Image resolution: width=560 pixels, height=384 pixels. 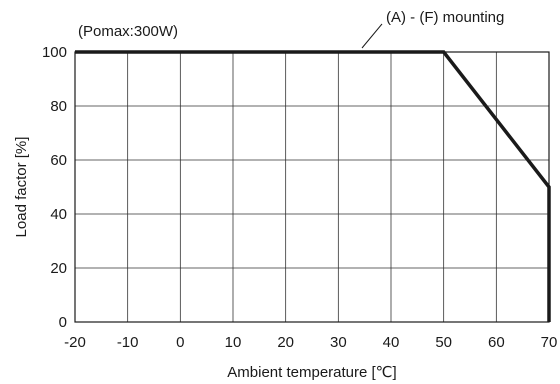 What do you see at coordinates (372, 36) in the screenshot?
I see `series-label-leader` at bounding box center [372, 36].